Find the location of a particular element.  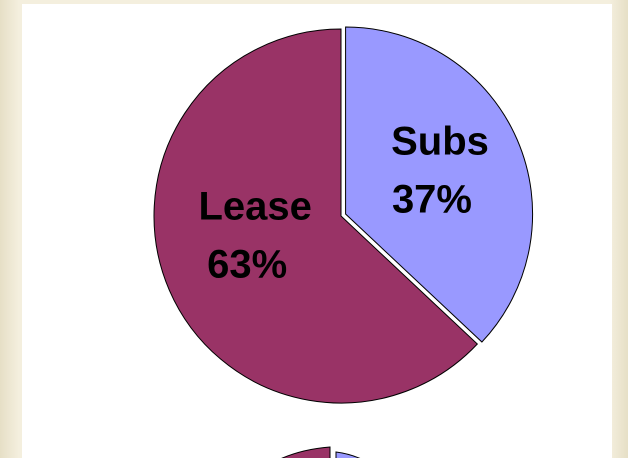

slice-value-label: 37% is located at coordinates (432, 200).